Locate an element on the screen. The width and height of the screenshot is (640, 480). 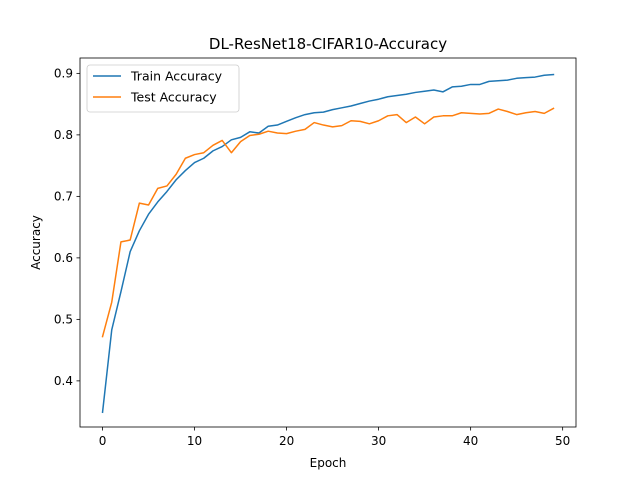
x-tick-label: 30 is located at coordinates (378, 441).